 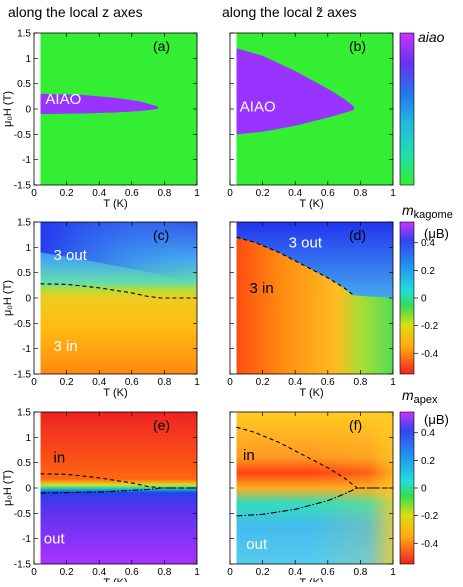 I want to click on colorbar-kagome-label: mkagome, so click(x=427, y=211).